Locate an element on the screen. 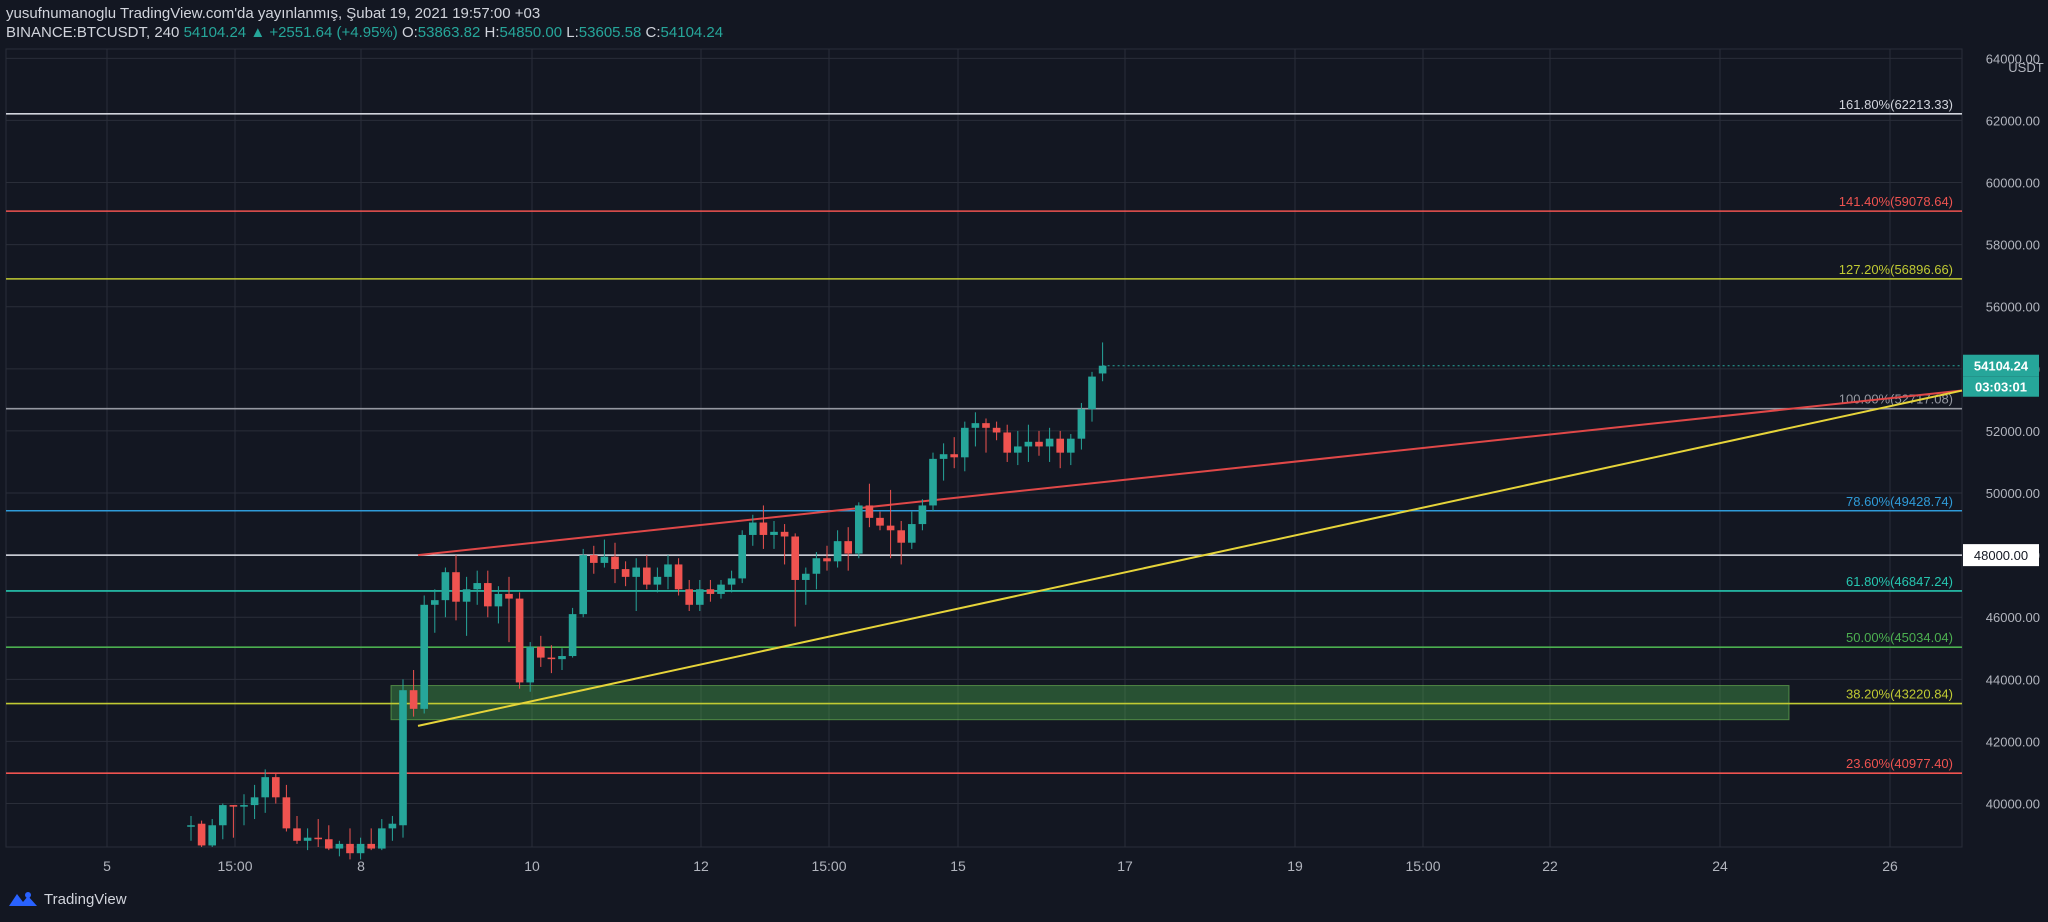  symbol-text: BINANCE:BTCUSDT, 240 is located at coordinates (93, 32).